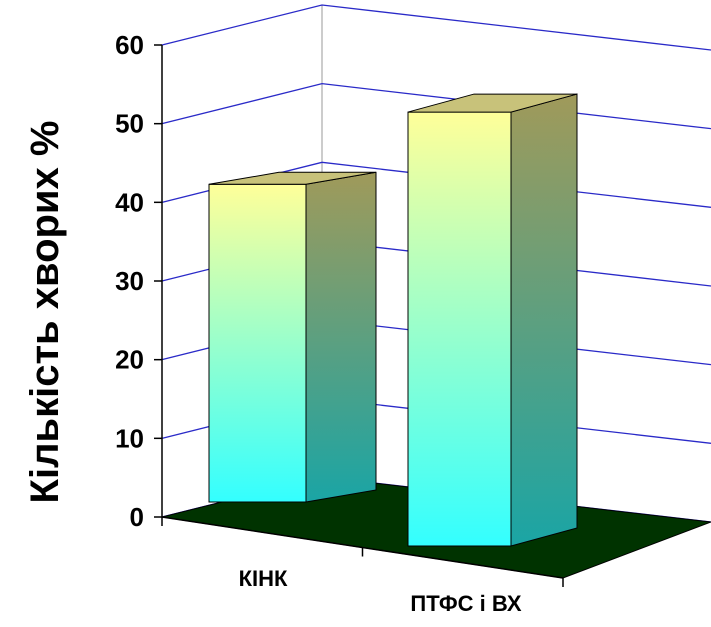 The image size is (711, 627). Describe the element at coordinates (129, 360) in the screenshot. I see `y-tick-label: 20` at that location.